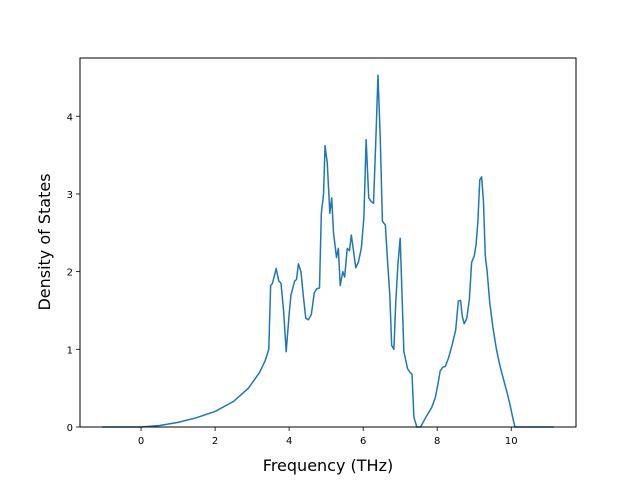 The width and height of the screenshot is (640, 480). I want to click on y-axis-ticks: 0 1 2 3 4, so click(73, 273).